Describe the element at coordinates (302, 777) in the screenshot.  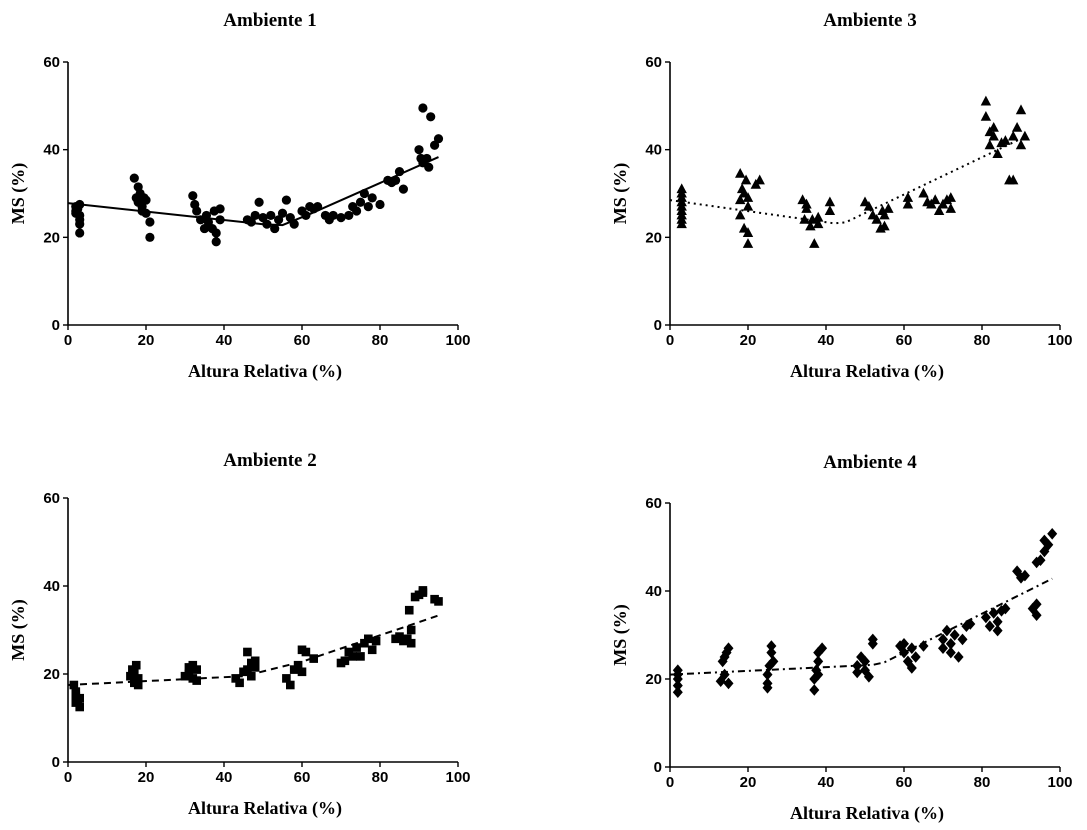
I see `x-tick-label: 60` at that location.